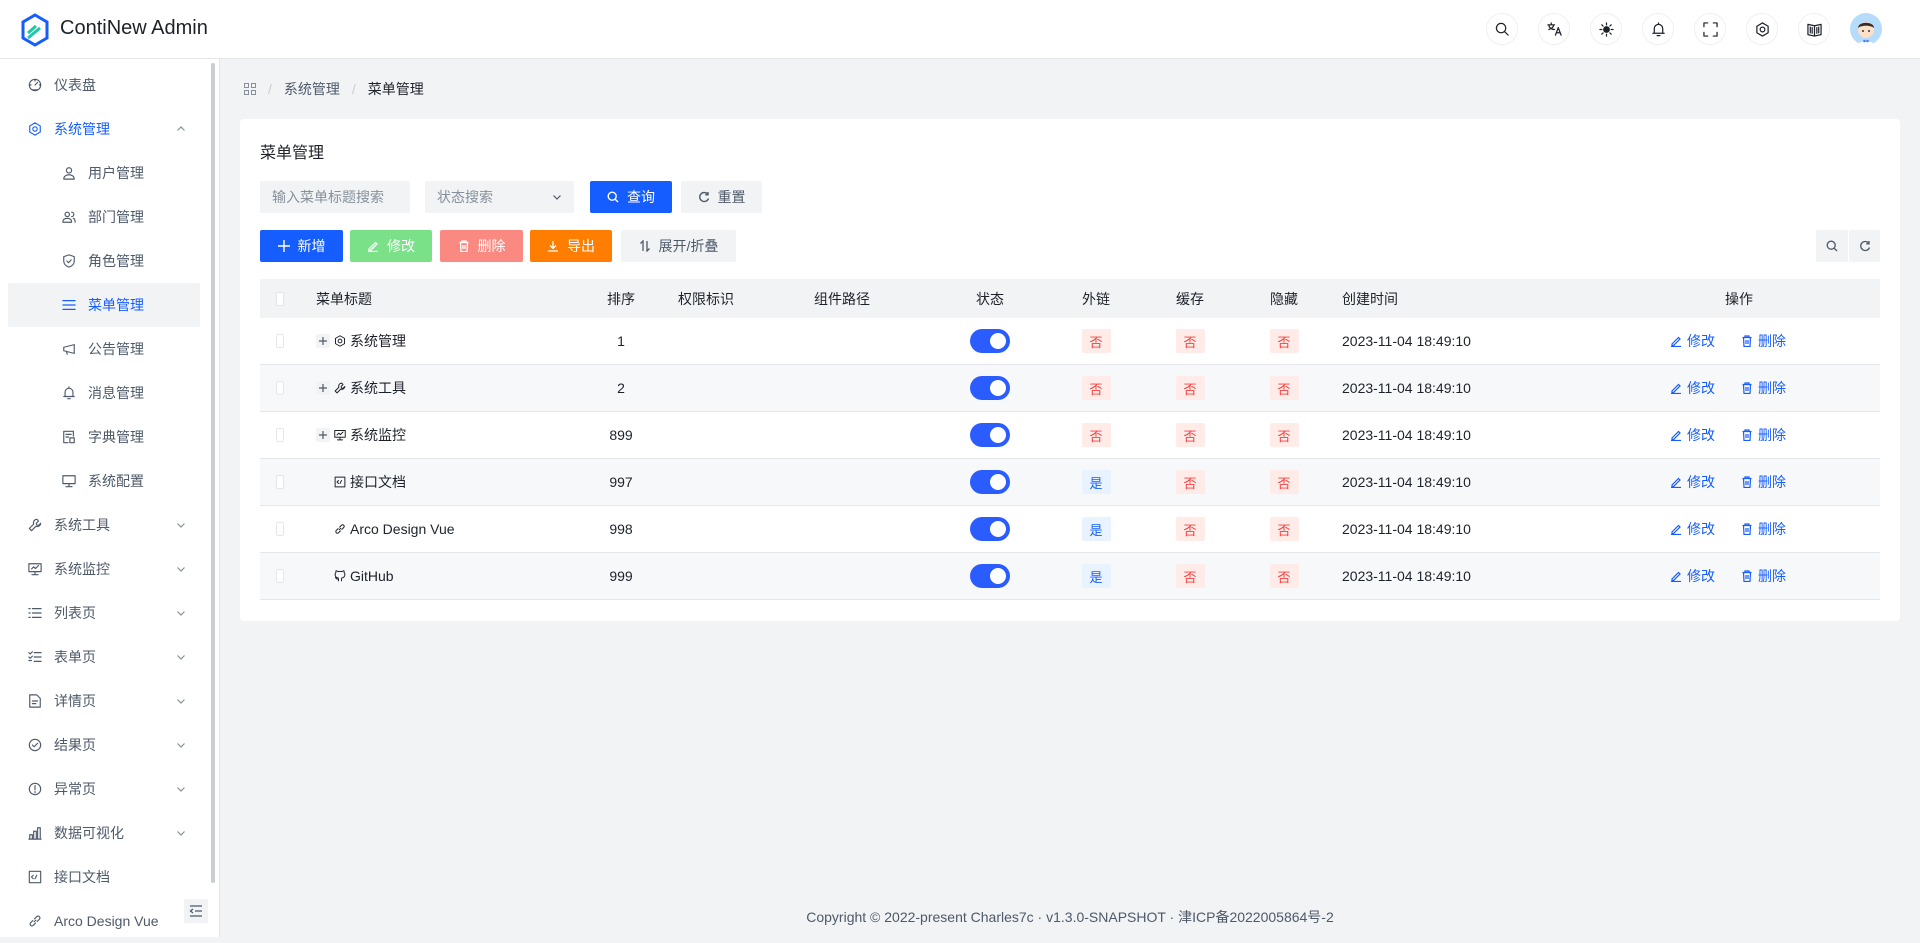  I want to click on select-all-checkbox, so click(280, 298).